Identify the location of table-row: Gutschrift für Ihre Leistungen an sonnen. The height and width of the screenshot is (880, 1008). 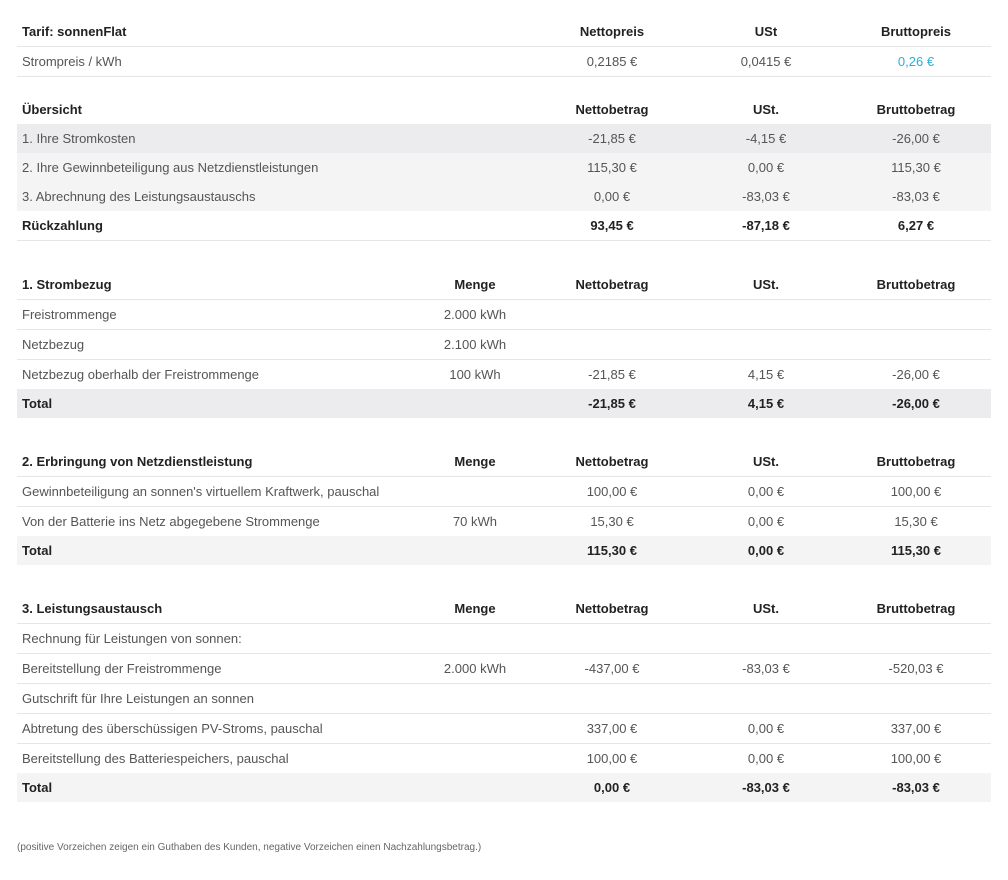
(504, 698).